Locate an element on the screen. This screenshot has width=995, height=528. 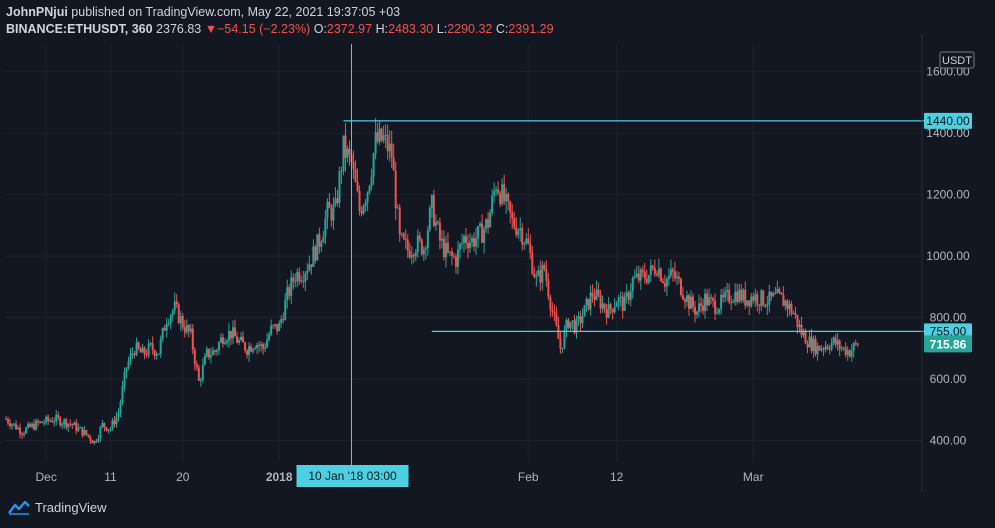
y-tick-label: 800.00 is located at coordinates (948, 318).